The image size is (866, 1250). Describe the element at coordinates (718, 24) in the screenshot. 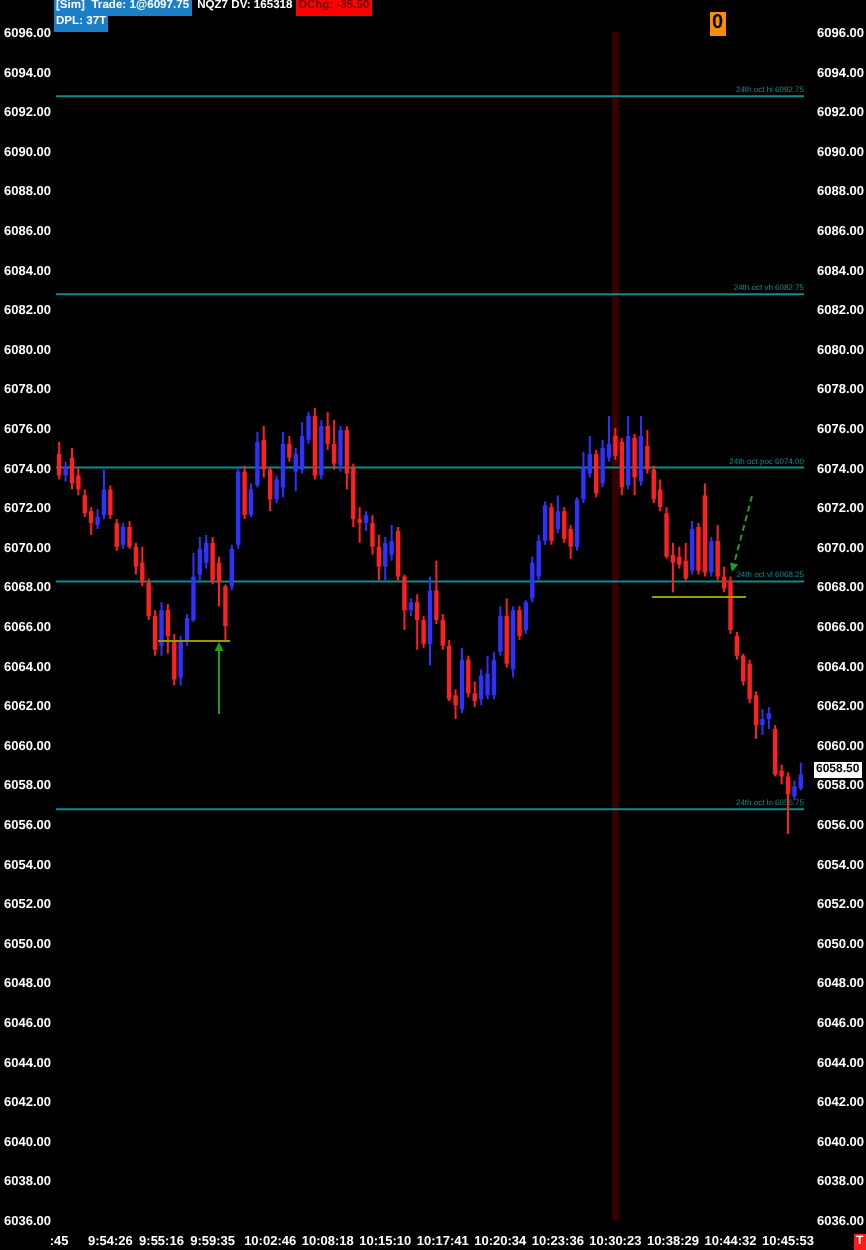

I see `annotation: 0` at that location.